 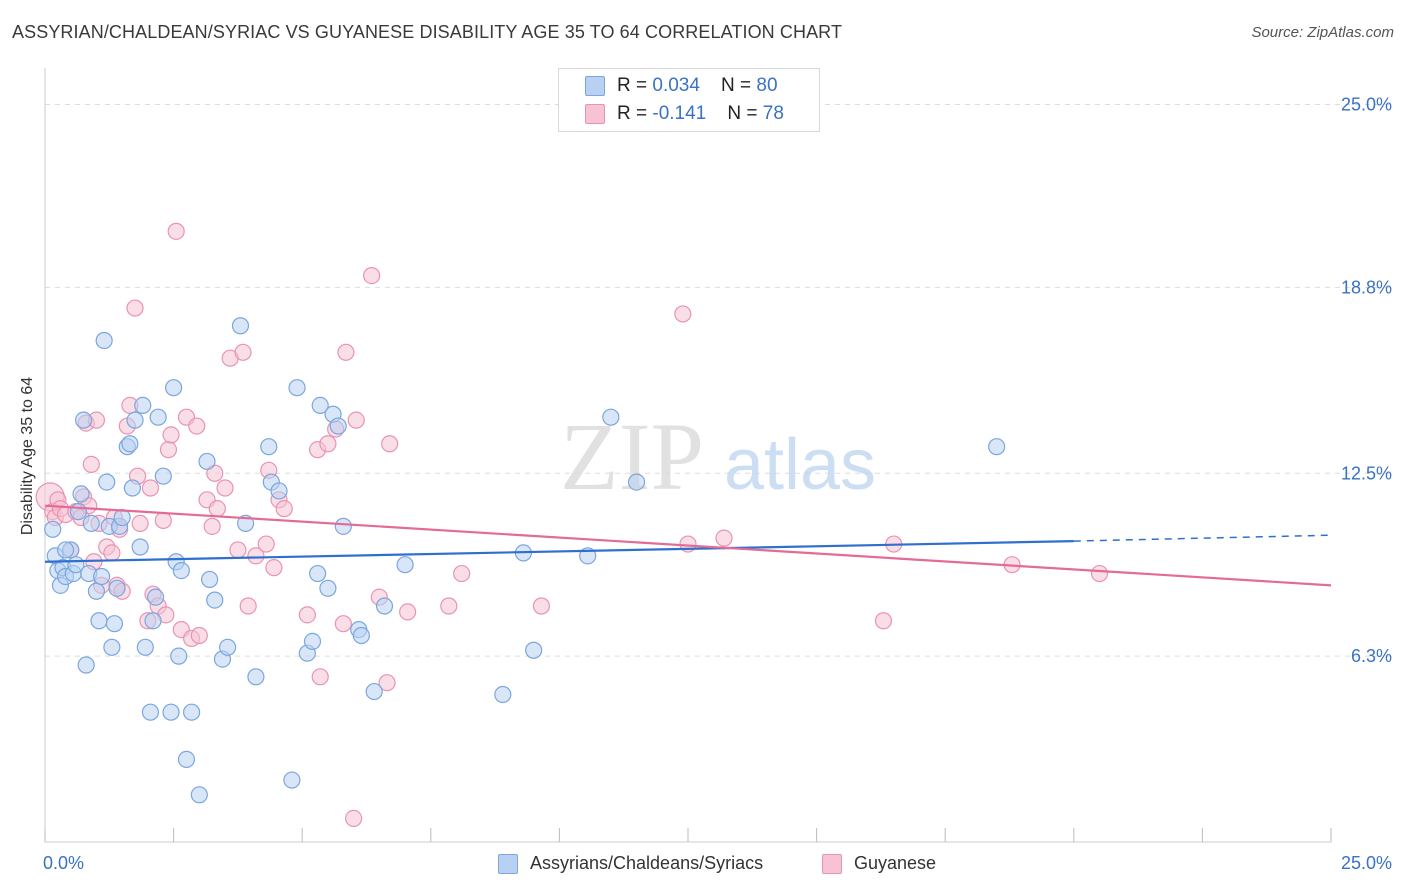 What do you see at coordinates (718, 456) in the screenshot?
I see `watermark: ZIP atlas` at bounding box center [718, 456].